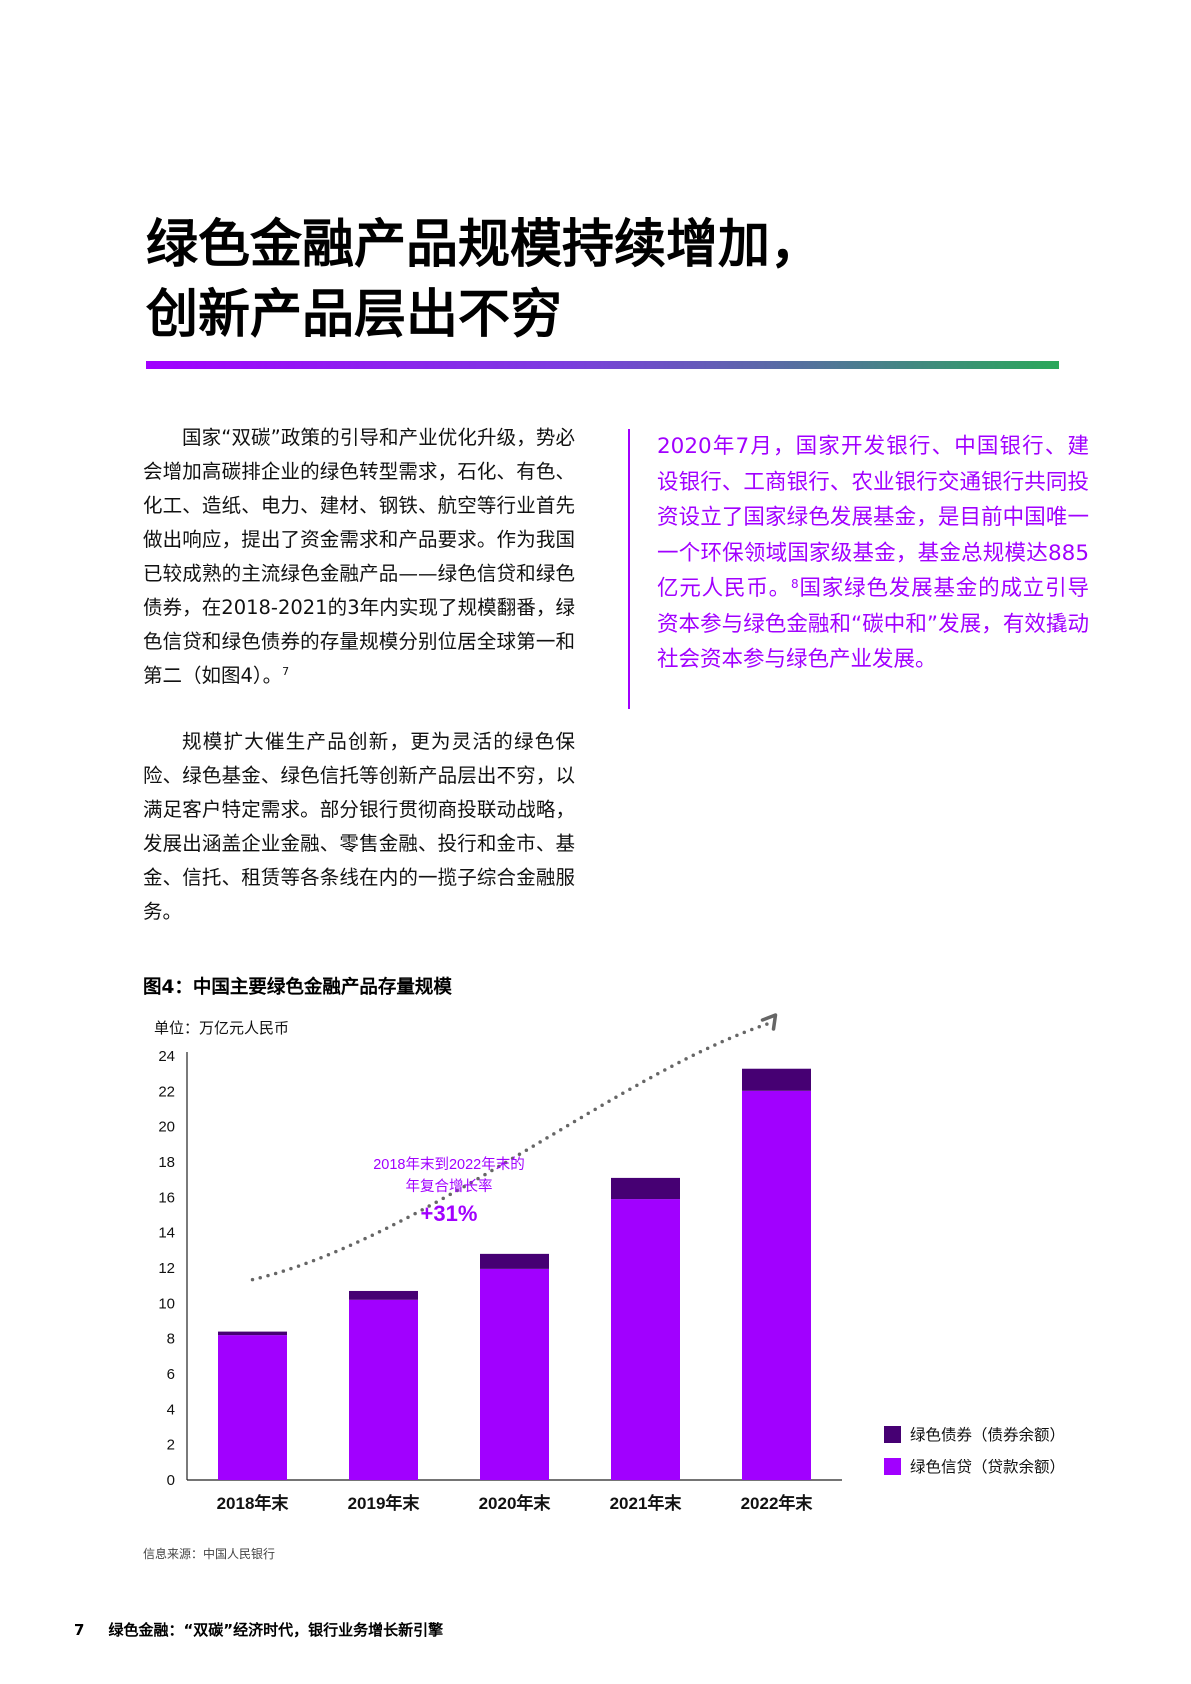 This screenshot has width=1191, height=1684. Describe the element at coordinates (166, 1197) in the screenshot. I see `y-tick-label: 16` at that location.